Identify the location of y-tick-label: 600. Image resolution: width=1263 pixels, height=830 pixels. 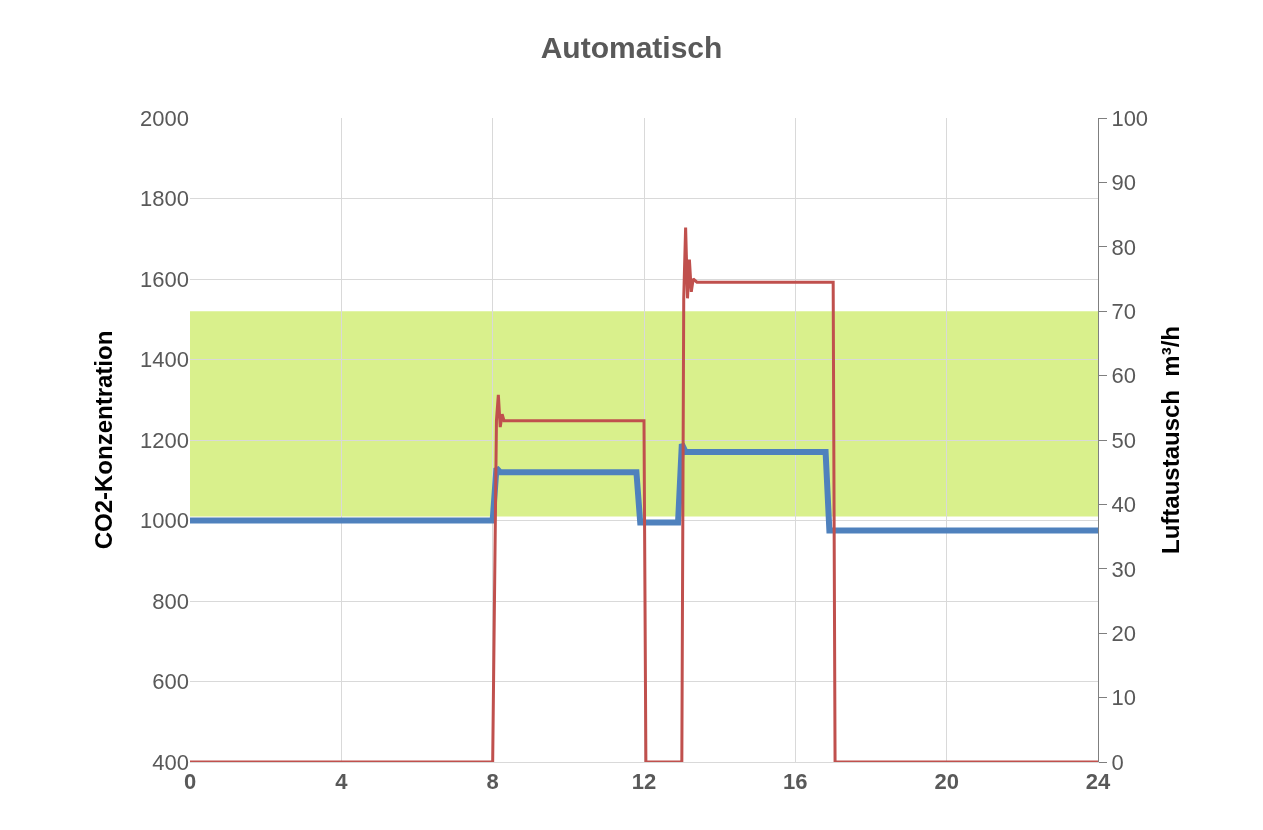
(170, 682).